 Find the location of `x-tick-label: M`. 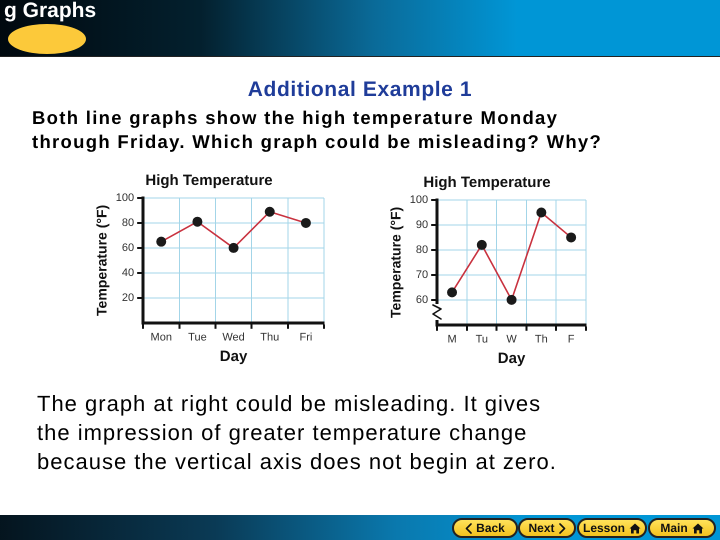

x-tick-label: M is located at coordinates (452, 339).